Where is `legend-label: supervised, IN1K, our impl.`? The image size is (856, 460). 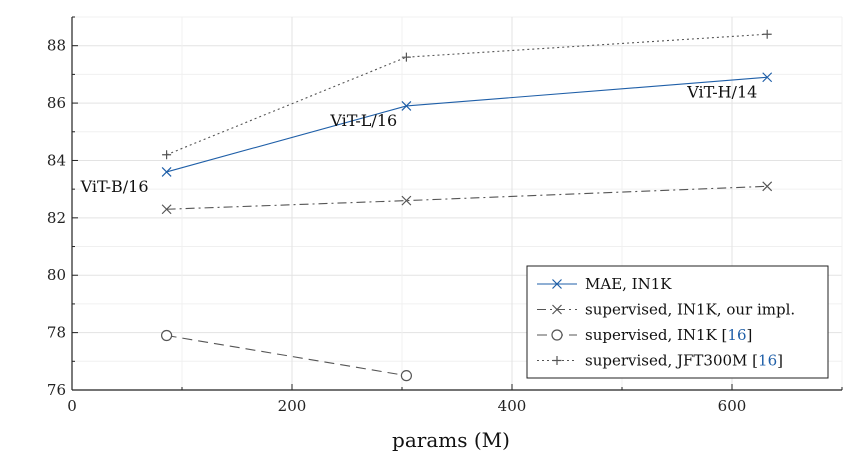
legend-label: supervised, IN1K, our impl. is located at coordinates (690, 310).